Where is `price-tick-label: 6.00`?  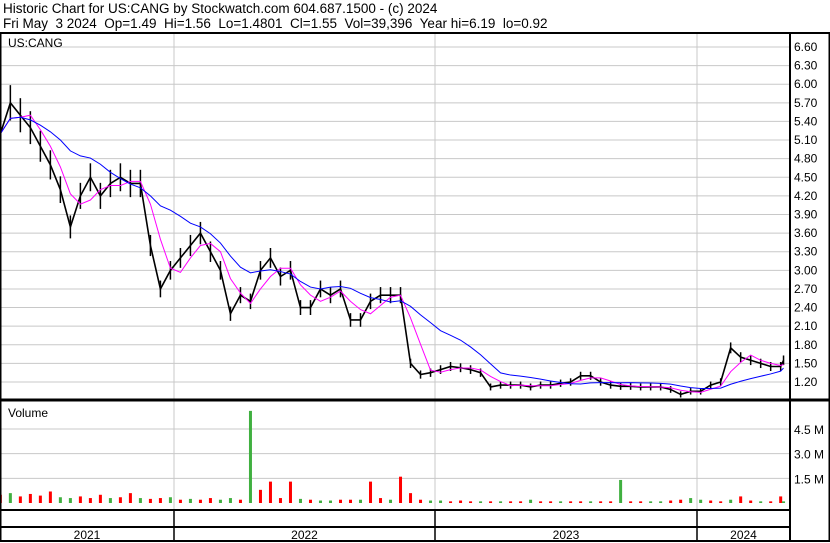 price-tick-label: 6.00 is located at coordinates (806, 84).